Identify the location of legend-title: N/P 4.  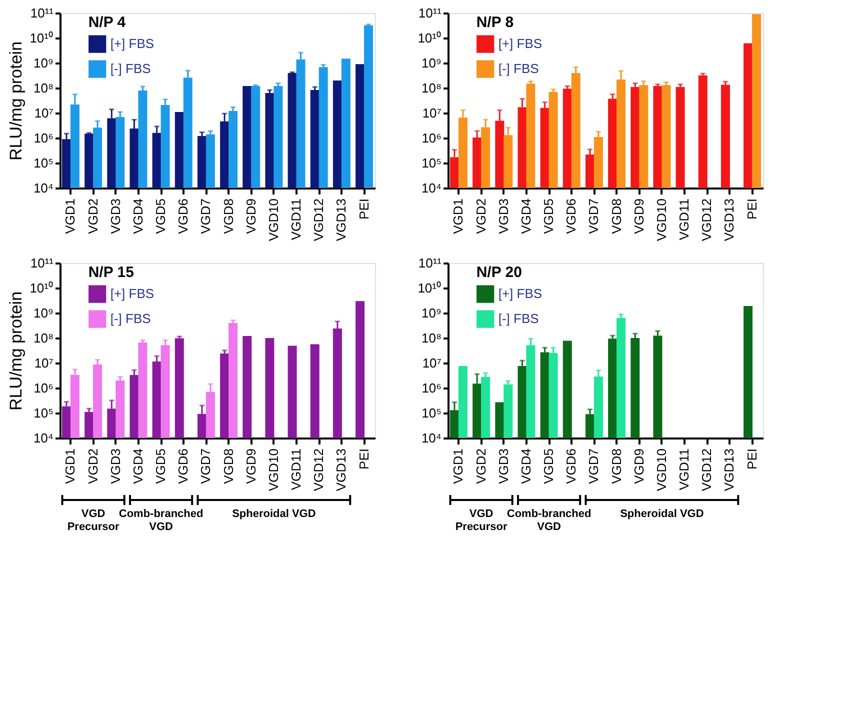
(107, 22).